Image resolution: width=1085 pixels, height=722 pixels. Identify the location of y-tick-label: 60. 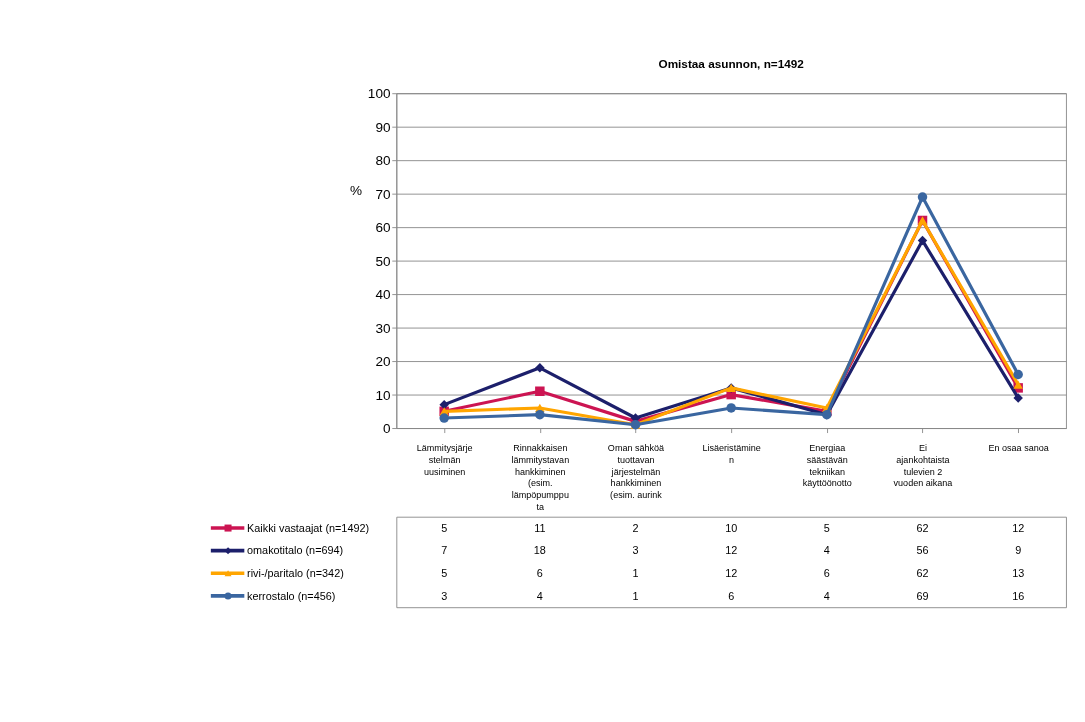
(383, 228).